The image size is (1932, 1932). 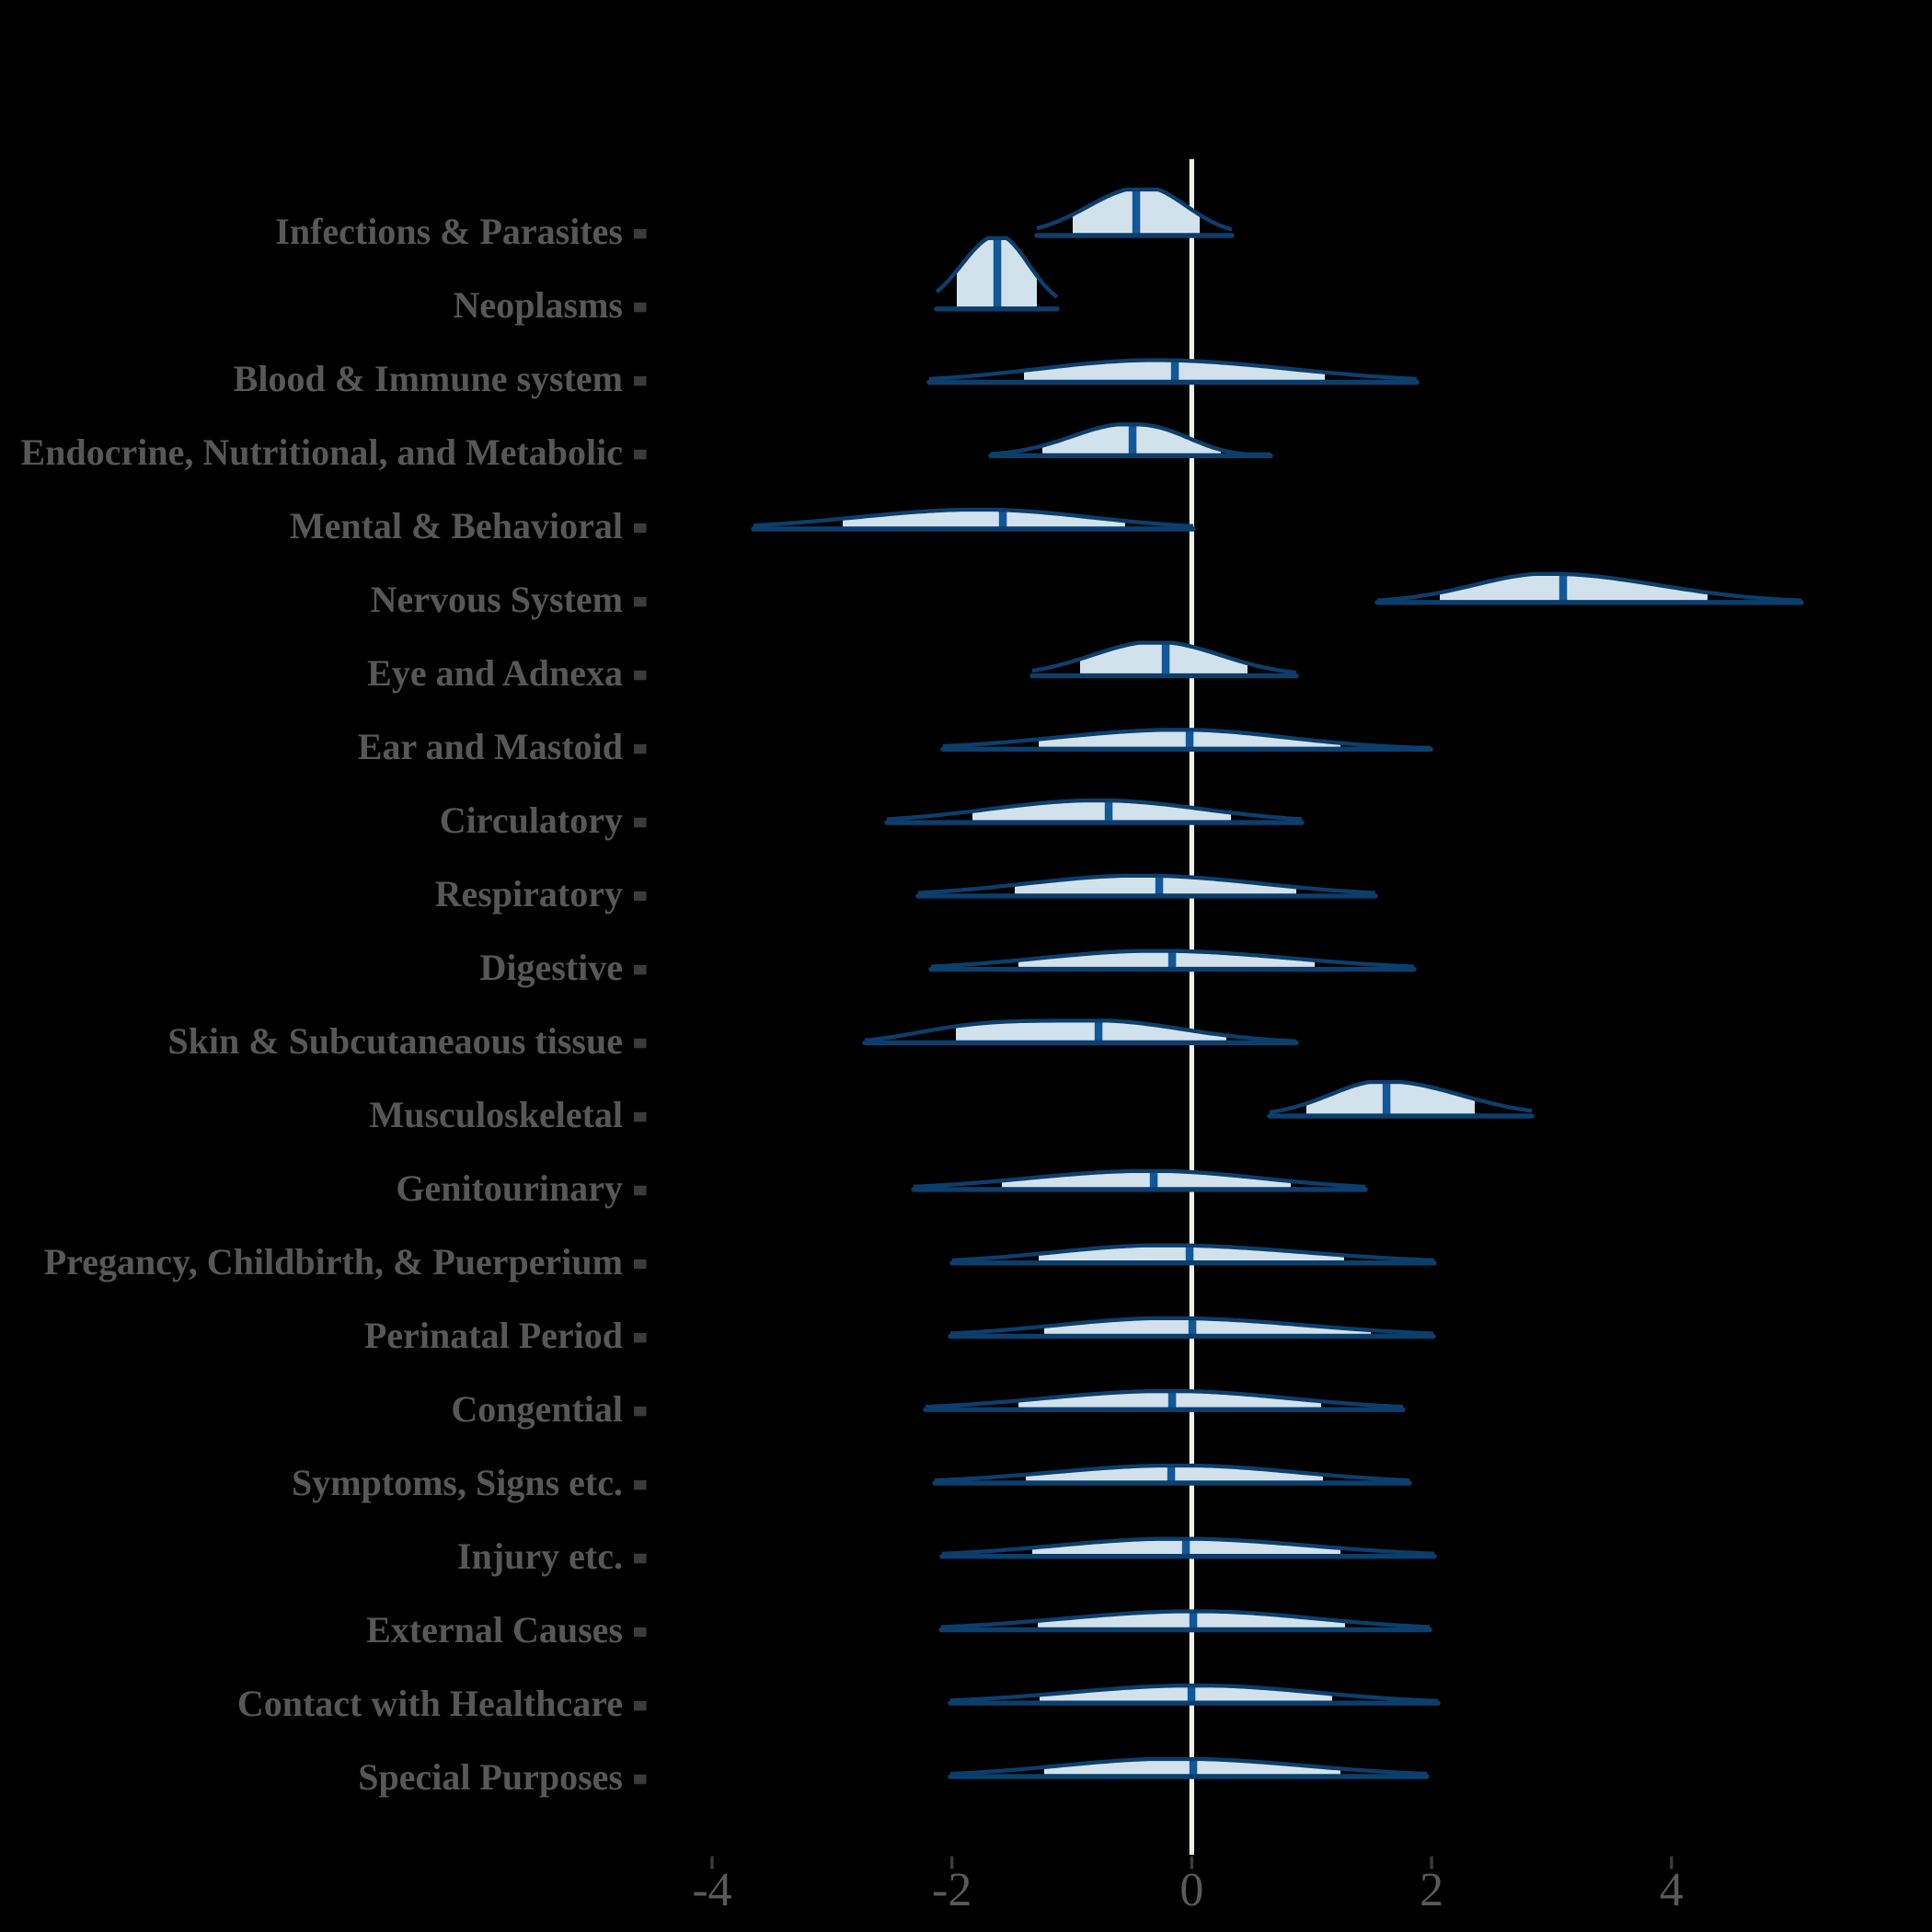 What do you see at coordinates (322, 452) in the screenshot?
I see `svg-text:Endocrine, Nutritional, and Me: Endocrine, Nutritional, and Metabolic` at bounding box center [322, 452].